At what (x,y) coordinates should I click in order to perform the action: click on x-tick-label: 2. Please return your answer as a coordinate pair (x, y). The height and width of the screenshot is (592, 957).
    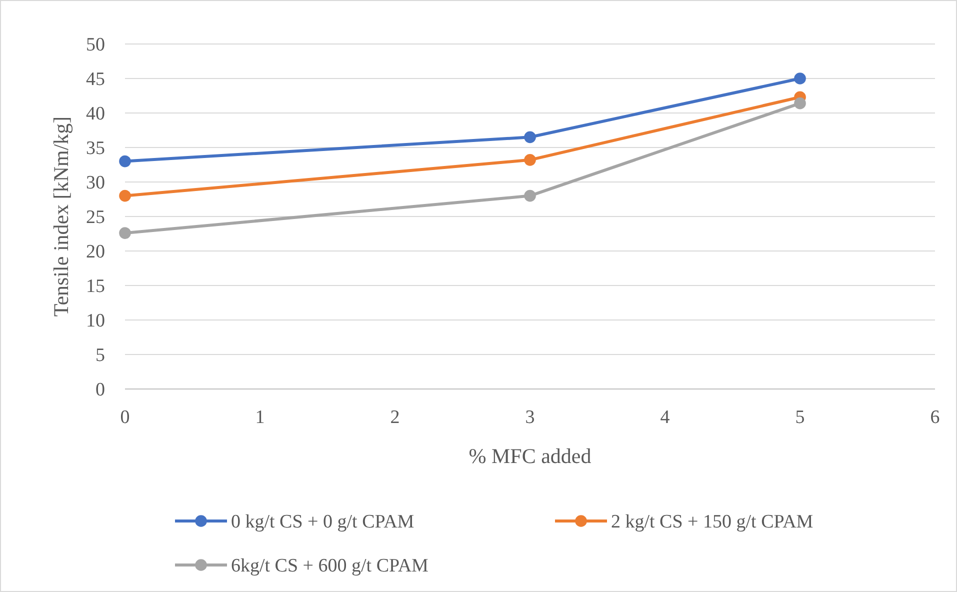
    Looking at the image, I should click on (395, 417).